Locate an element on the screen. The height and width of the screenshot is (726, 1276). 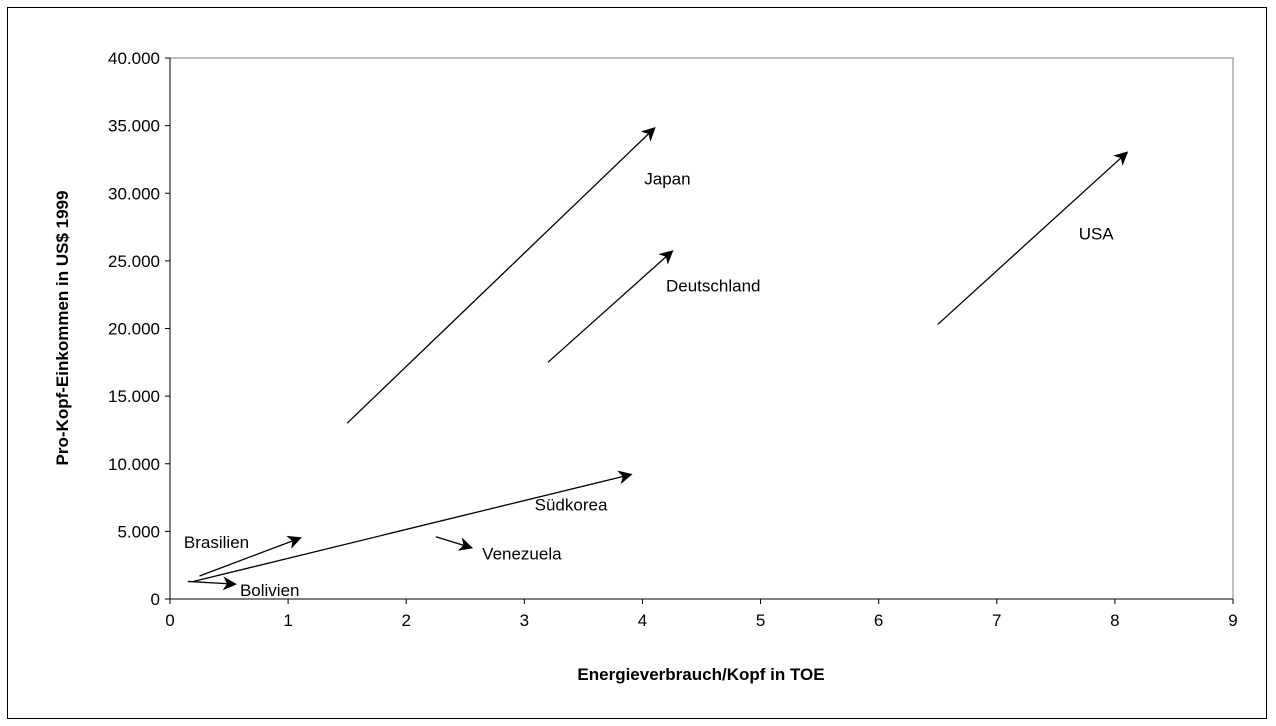
y-tick-label: 10.000 is located at coordinates (134, 464).